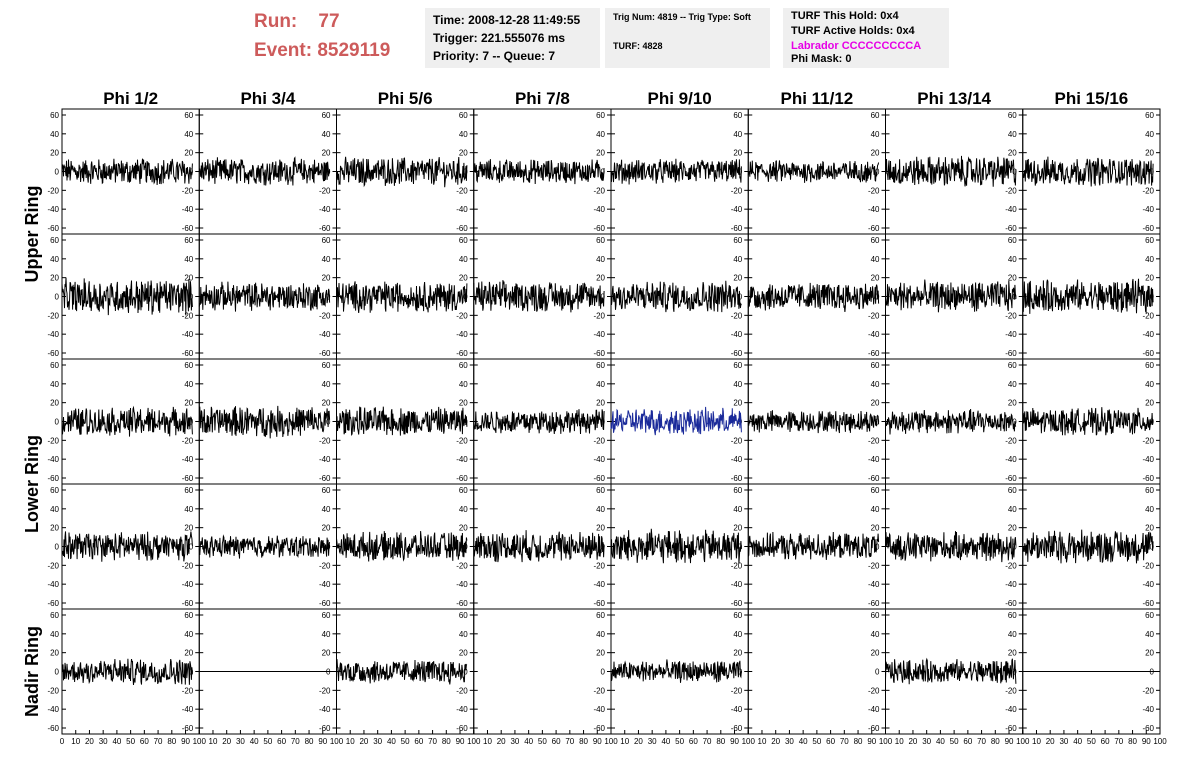 This screenshot has width=1196, height=772. I want to click on trigger-text: Trigger: 221.555076 ms, so click(499, 38).